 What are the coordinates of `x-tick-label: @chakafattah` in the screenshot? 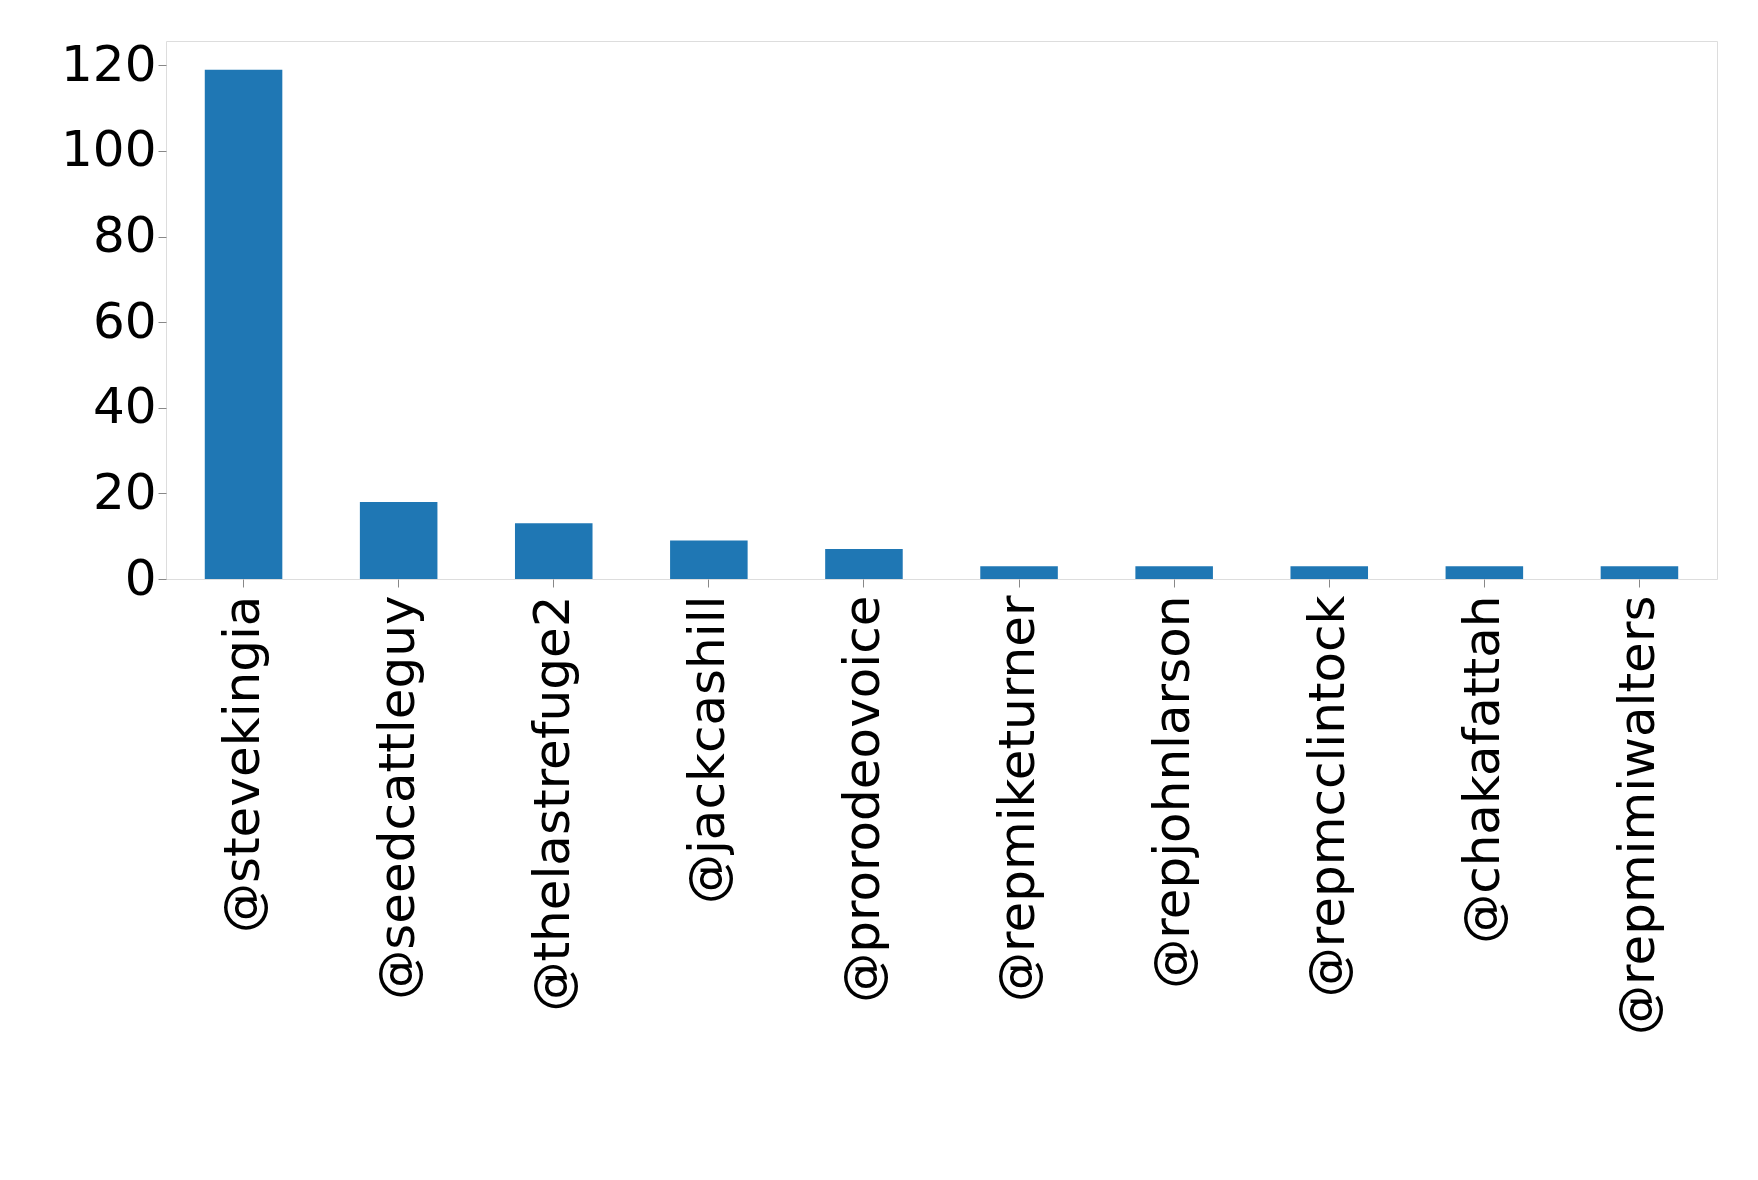 It's located at (1482, 769).